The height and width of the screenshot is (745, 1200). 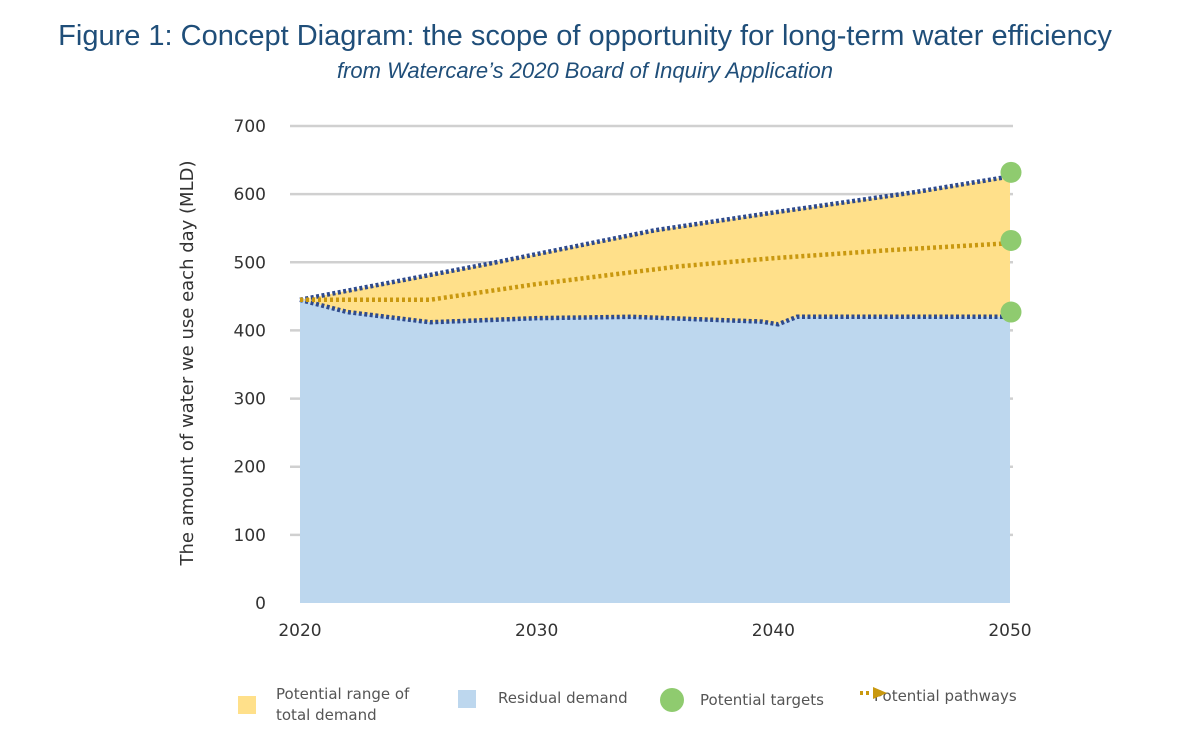 What do you see at coordinates (1009, 631) in the screenshot?
I see `x-tick-2050: 2050` at bounding box center [1009, 631].